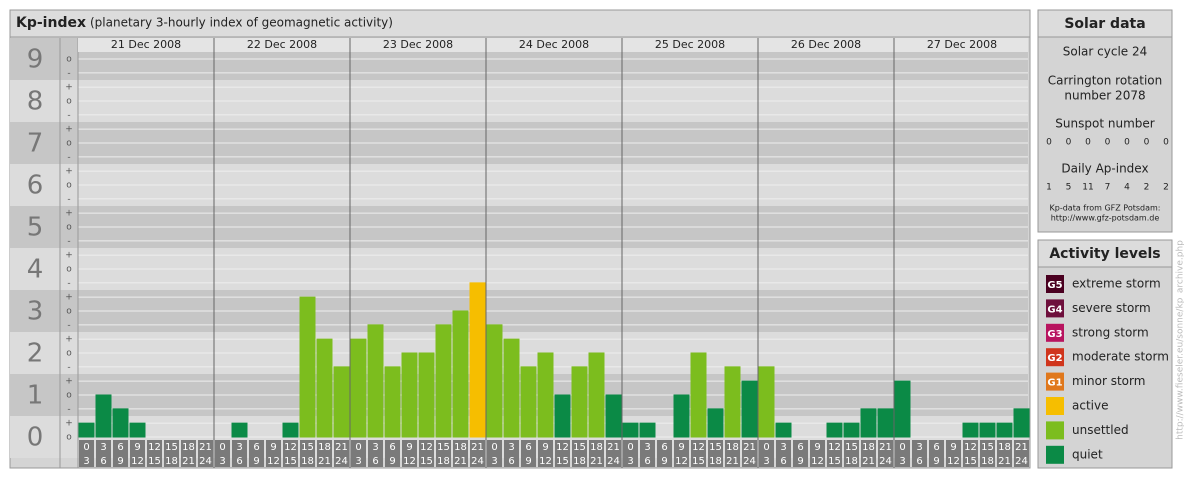 The image size is (1184, 480). I want to click on chart-title: Kp-index, so click(51, 23).